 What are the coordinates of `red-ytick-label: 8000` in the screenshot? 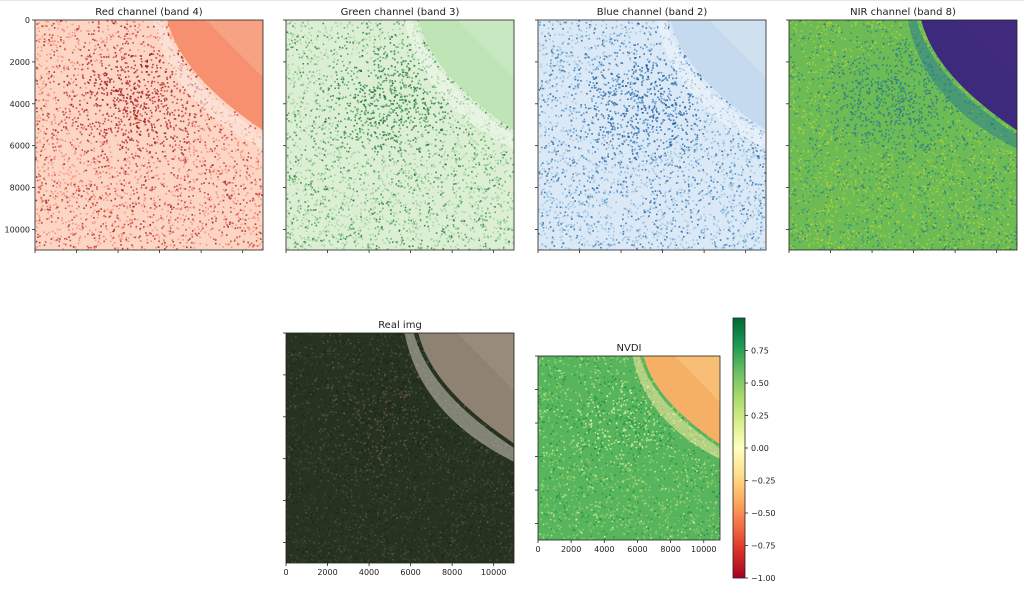 It's located at (20, 188).